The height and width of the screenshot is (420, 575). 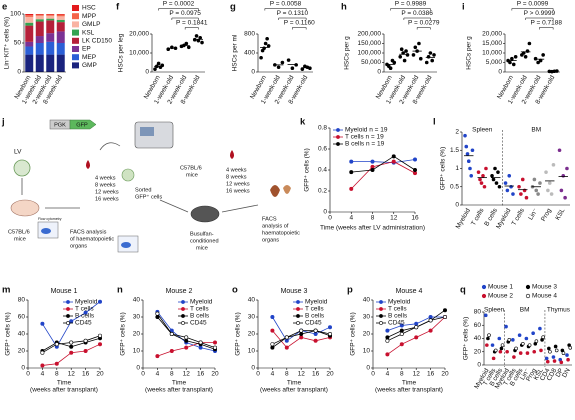 What do you see at coordinates (143, 374) in the screenshot?
I see `x-tick-label: 0` at bounding box center [143, 374].